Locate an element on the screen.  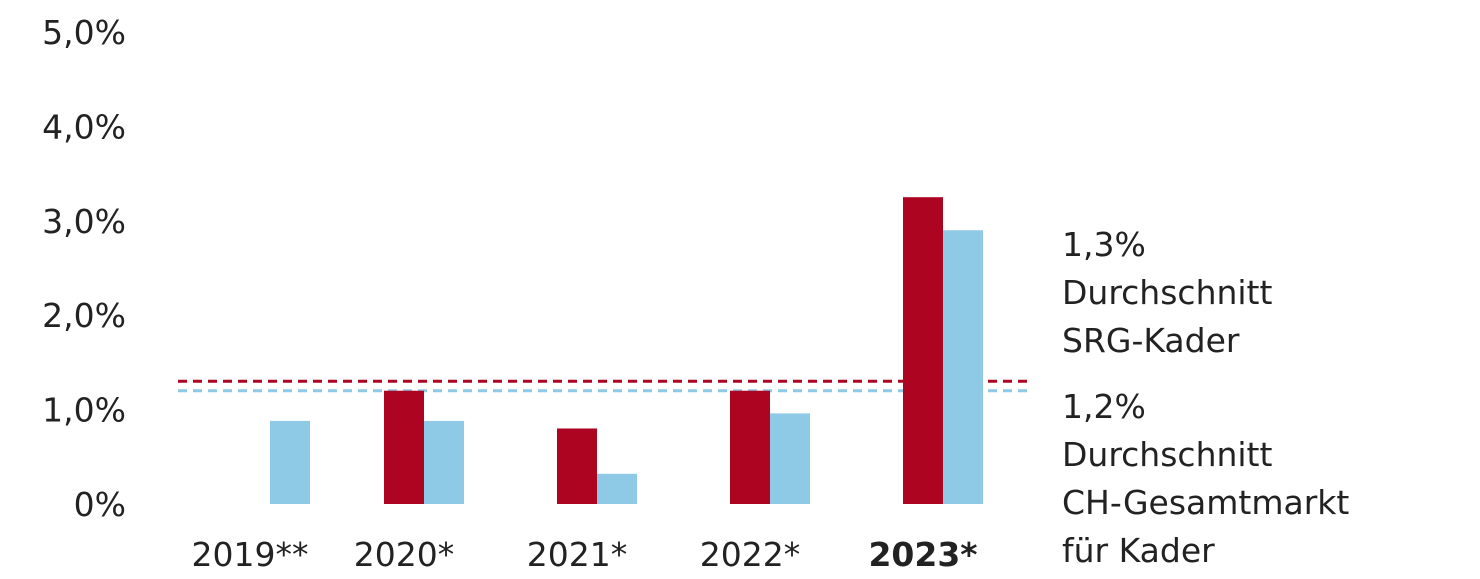
bar-series-2-2020 is located at coordinates (444, 462).